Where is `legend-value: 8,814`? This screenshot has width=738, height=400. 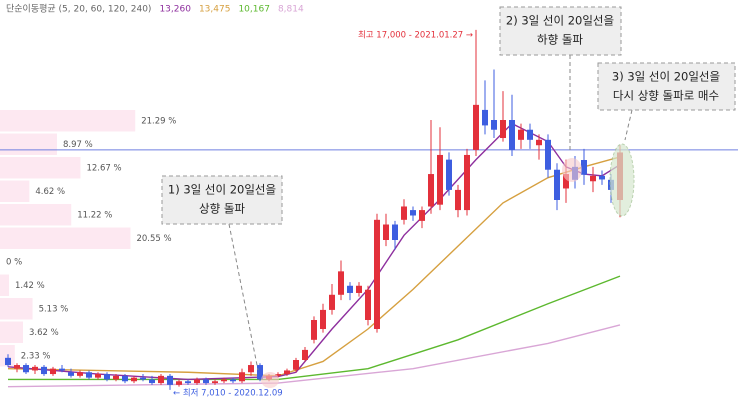
legend-value: 8,814 is located at coordinates (291, 10).